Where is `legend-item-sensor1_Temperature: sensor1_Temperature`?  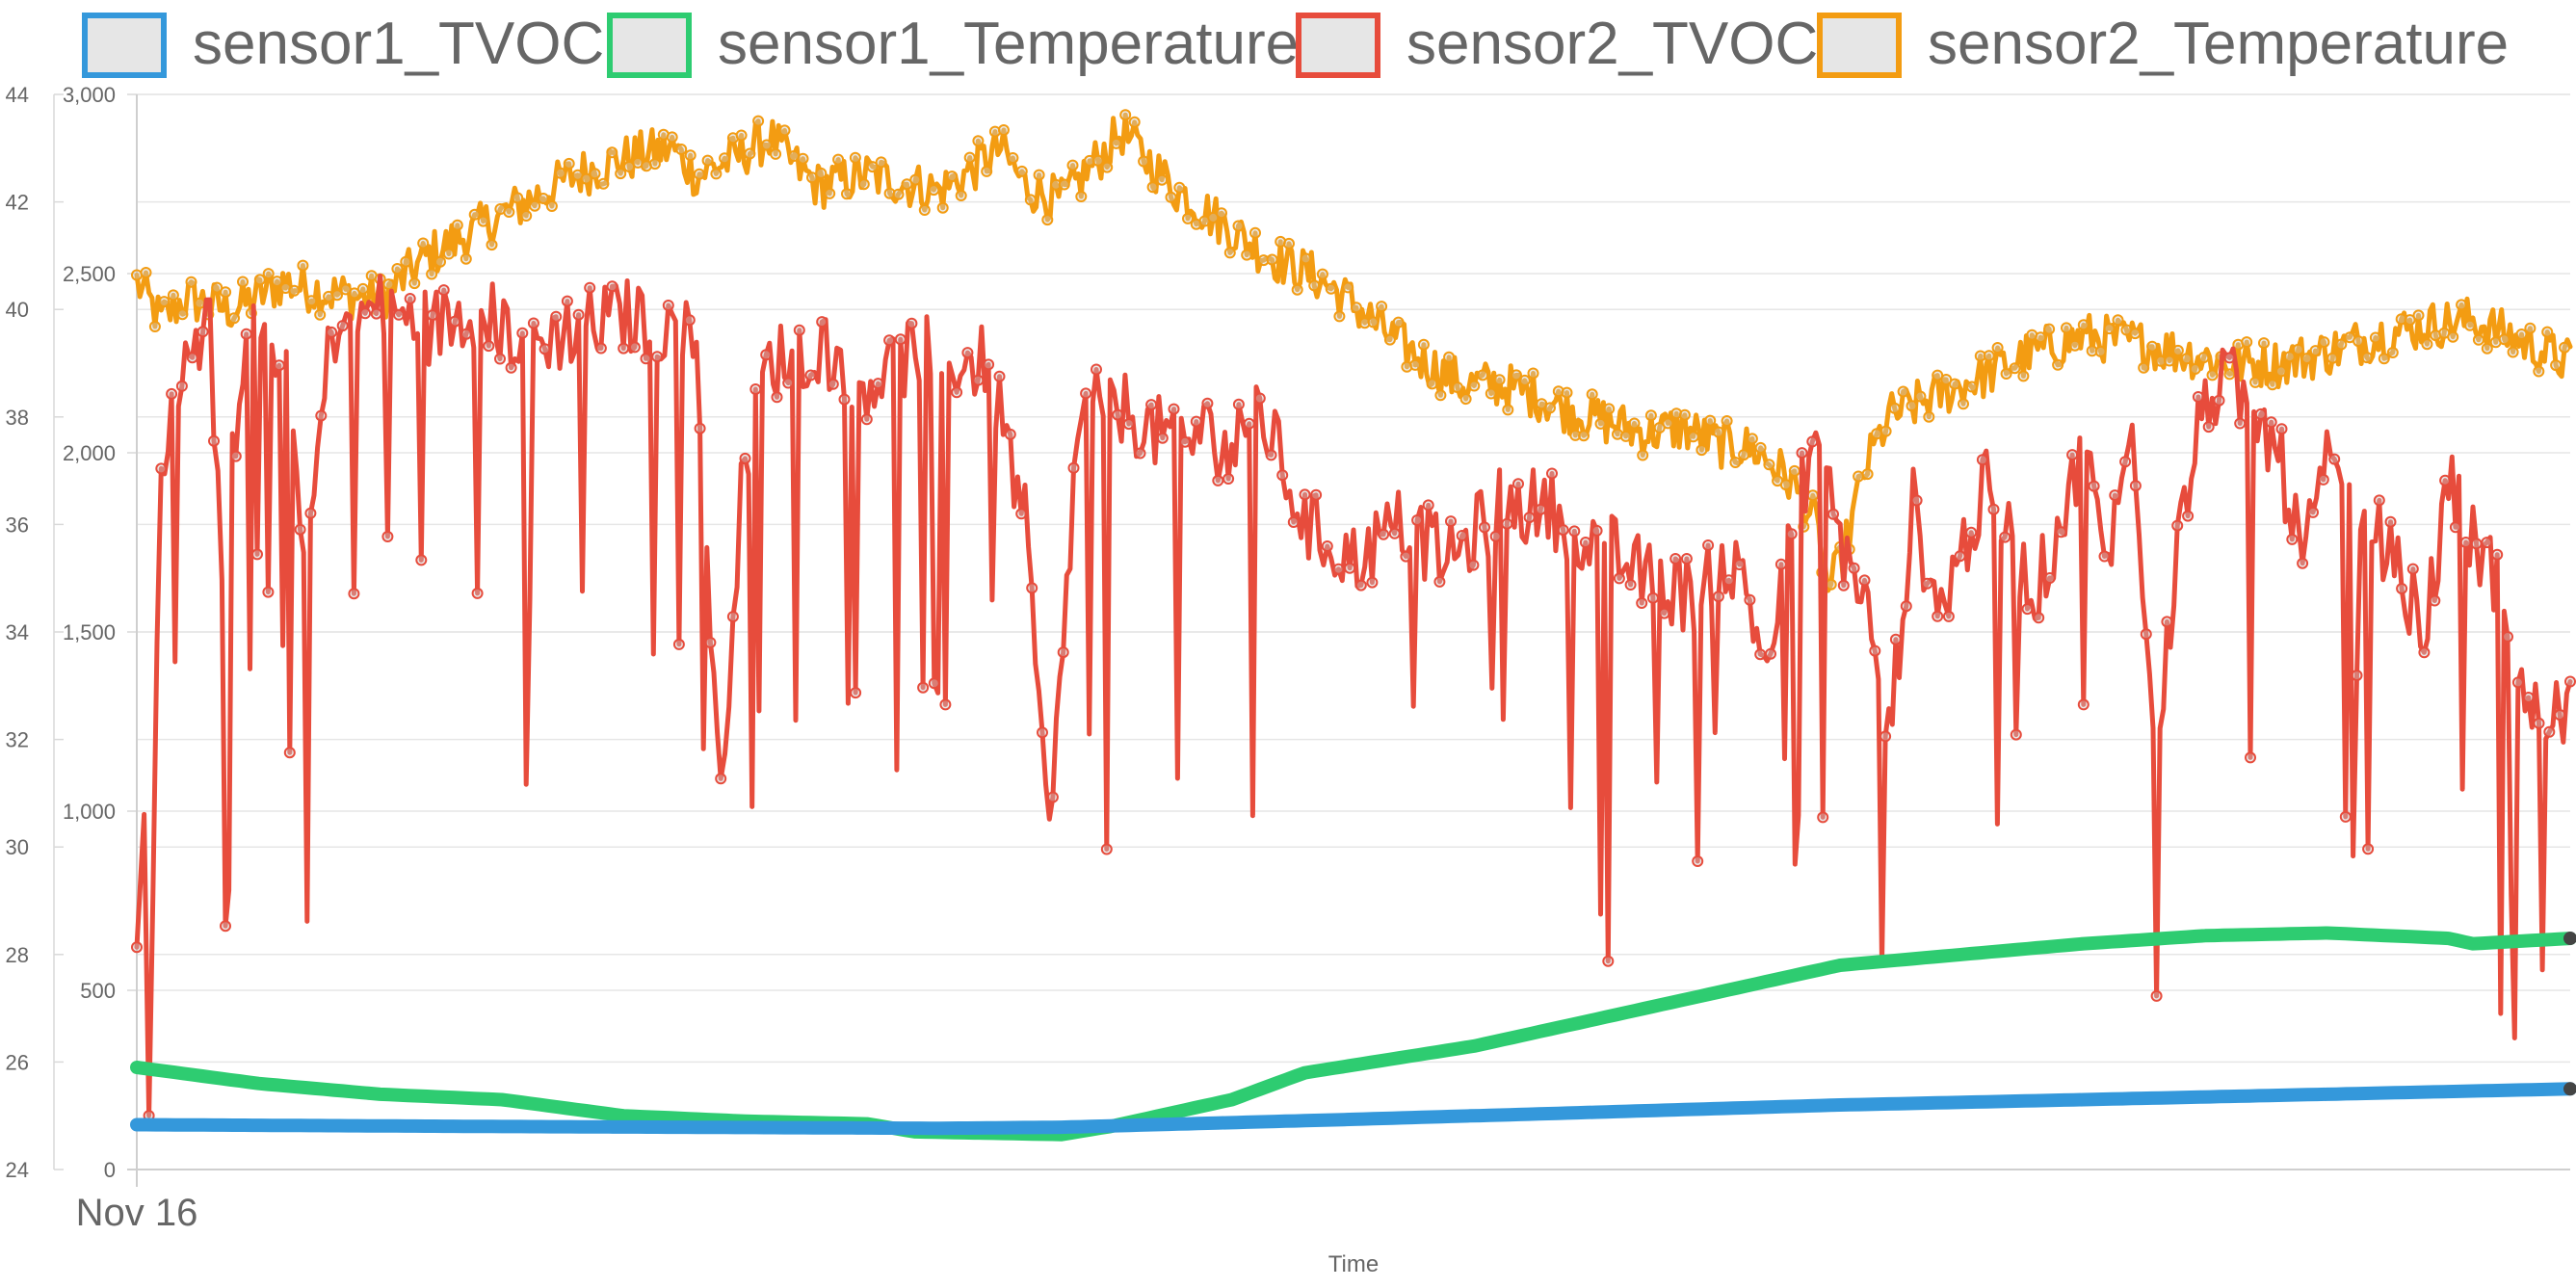 legend-item-sensor1_Temperature: sensor1_Temperature is located at coordinates (953, 44).